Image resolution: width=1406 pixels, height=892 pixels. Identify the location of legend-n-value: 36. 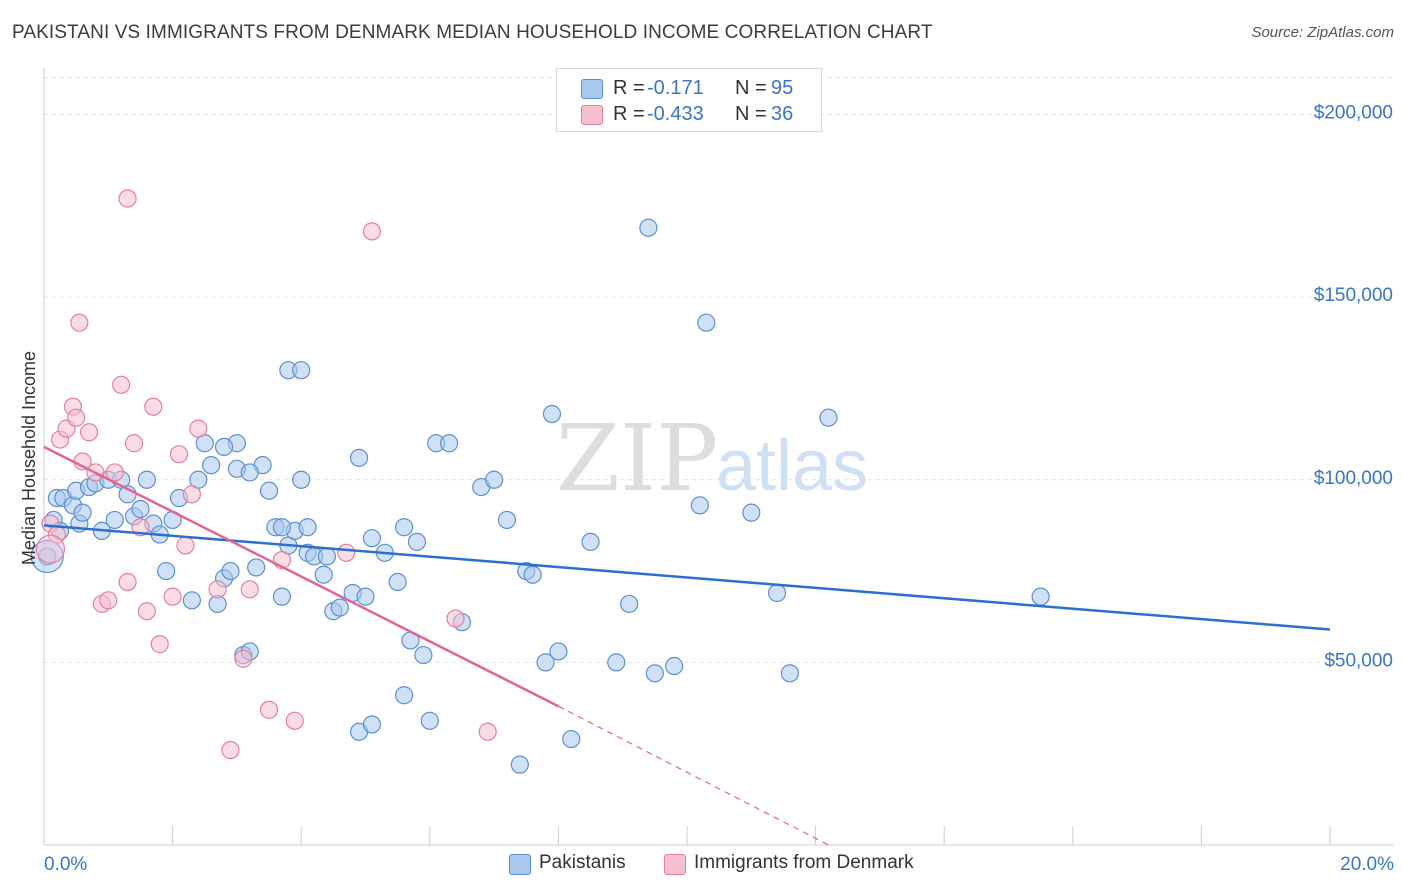
(782, 114).